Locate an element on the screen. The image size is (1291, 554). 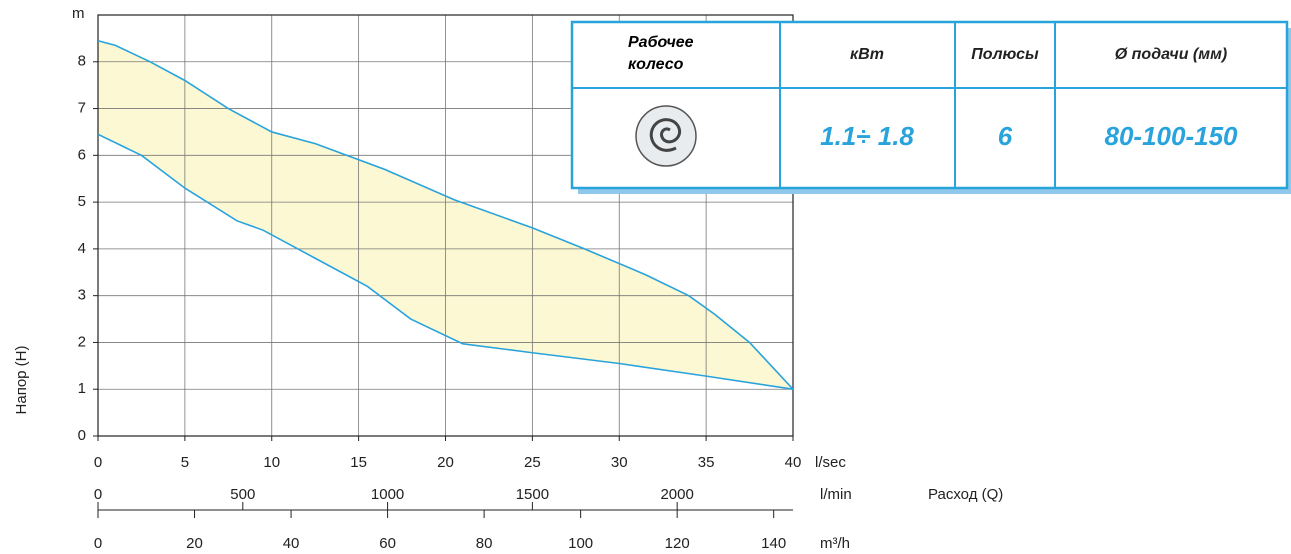
x3-unit: m³/h is located at coordinates (835, 543).